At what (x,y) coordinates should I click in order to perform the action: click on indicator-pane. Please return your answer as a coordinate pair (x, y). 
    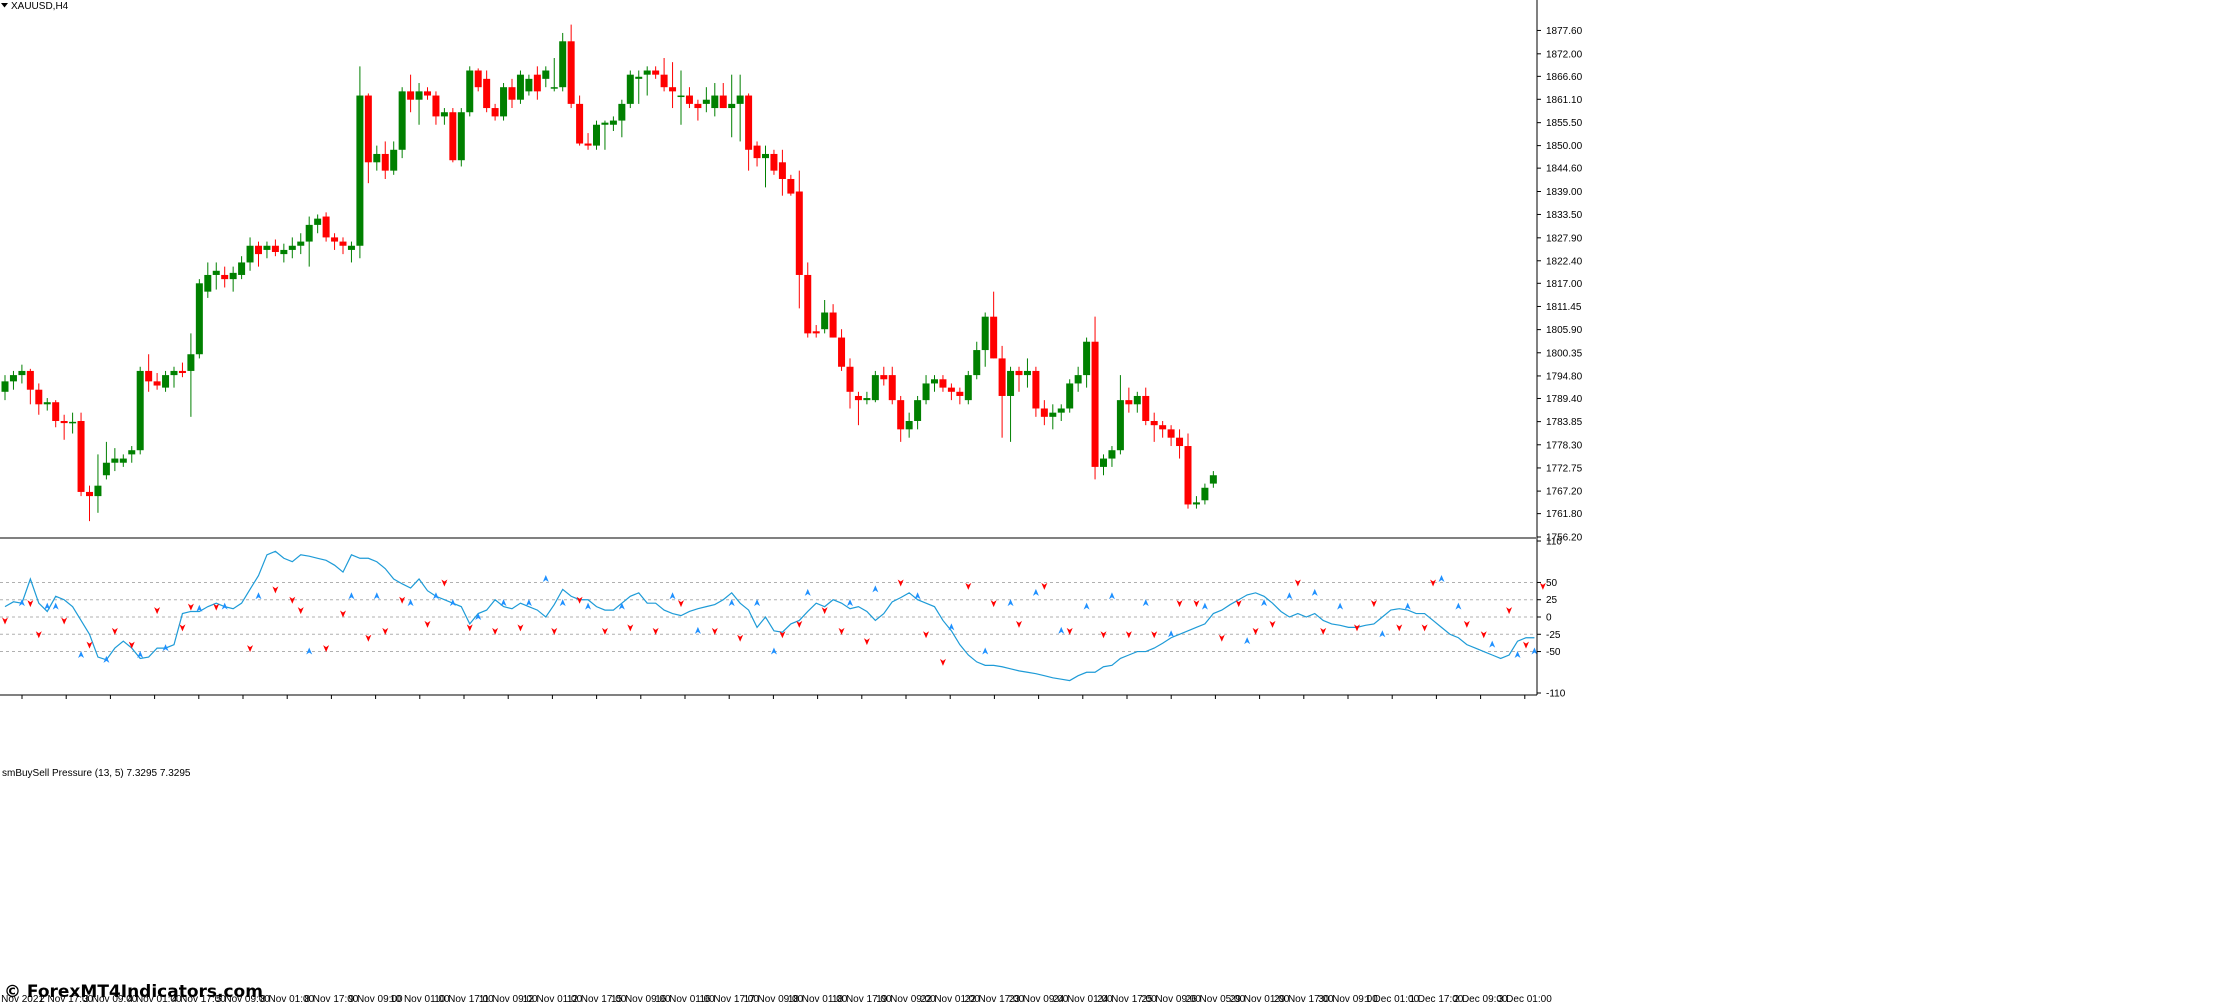
    Looking at the image, I should click on (773, 616).